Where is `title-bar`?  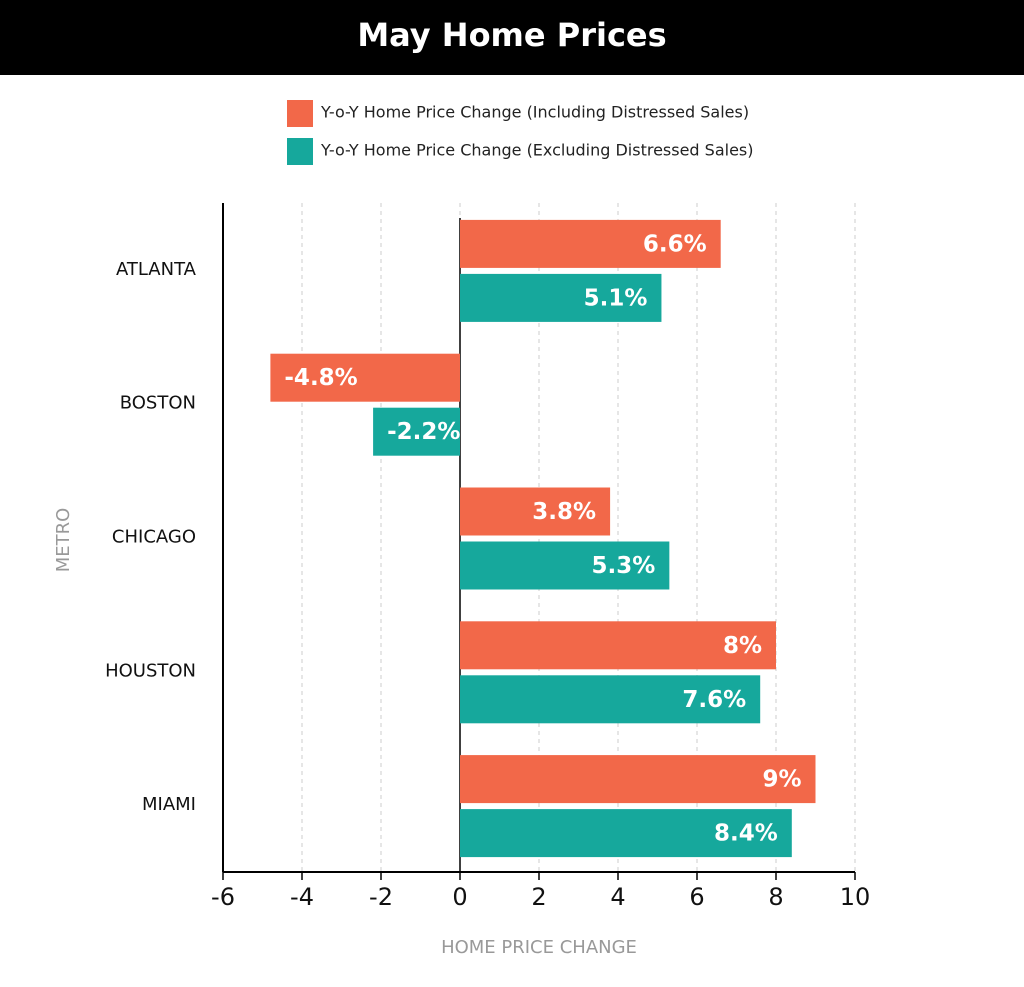
title-bar is located at coordinates (512, 37).